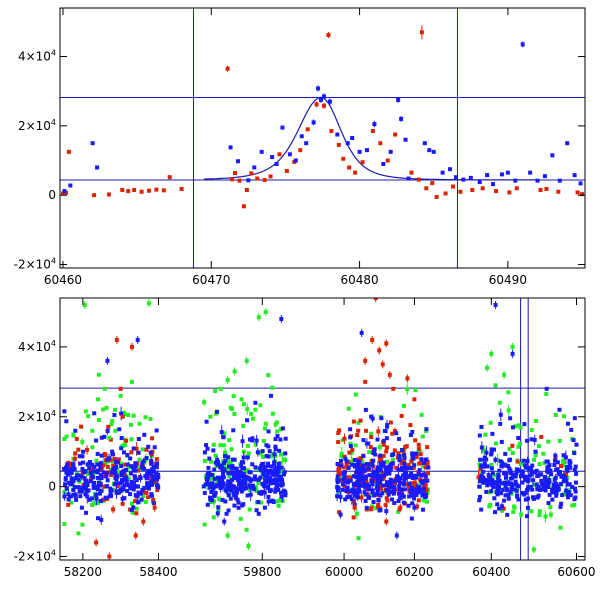 This screenshot has height=600, width=600. What do you see at coordinates (83, 572) in the screenshot?
I see `x-tick-label: 58200` at bounding box center [83, 572].